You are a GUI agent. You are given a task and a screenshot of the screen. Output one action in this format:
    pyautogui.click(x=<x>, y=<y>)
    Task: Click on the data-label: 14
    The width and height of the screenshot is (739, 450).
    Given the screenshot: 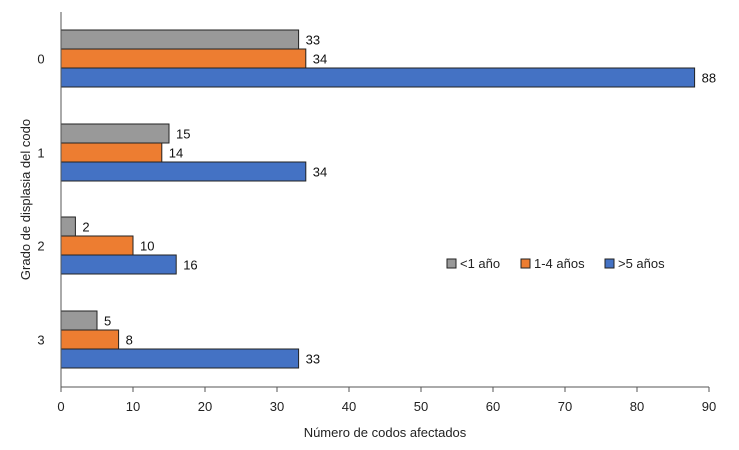 What is the action you would take?
    pyautogui.click(x=176, y=153)
    